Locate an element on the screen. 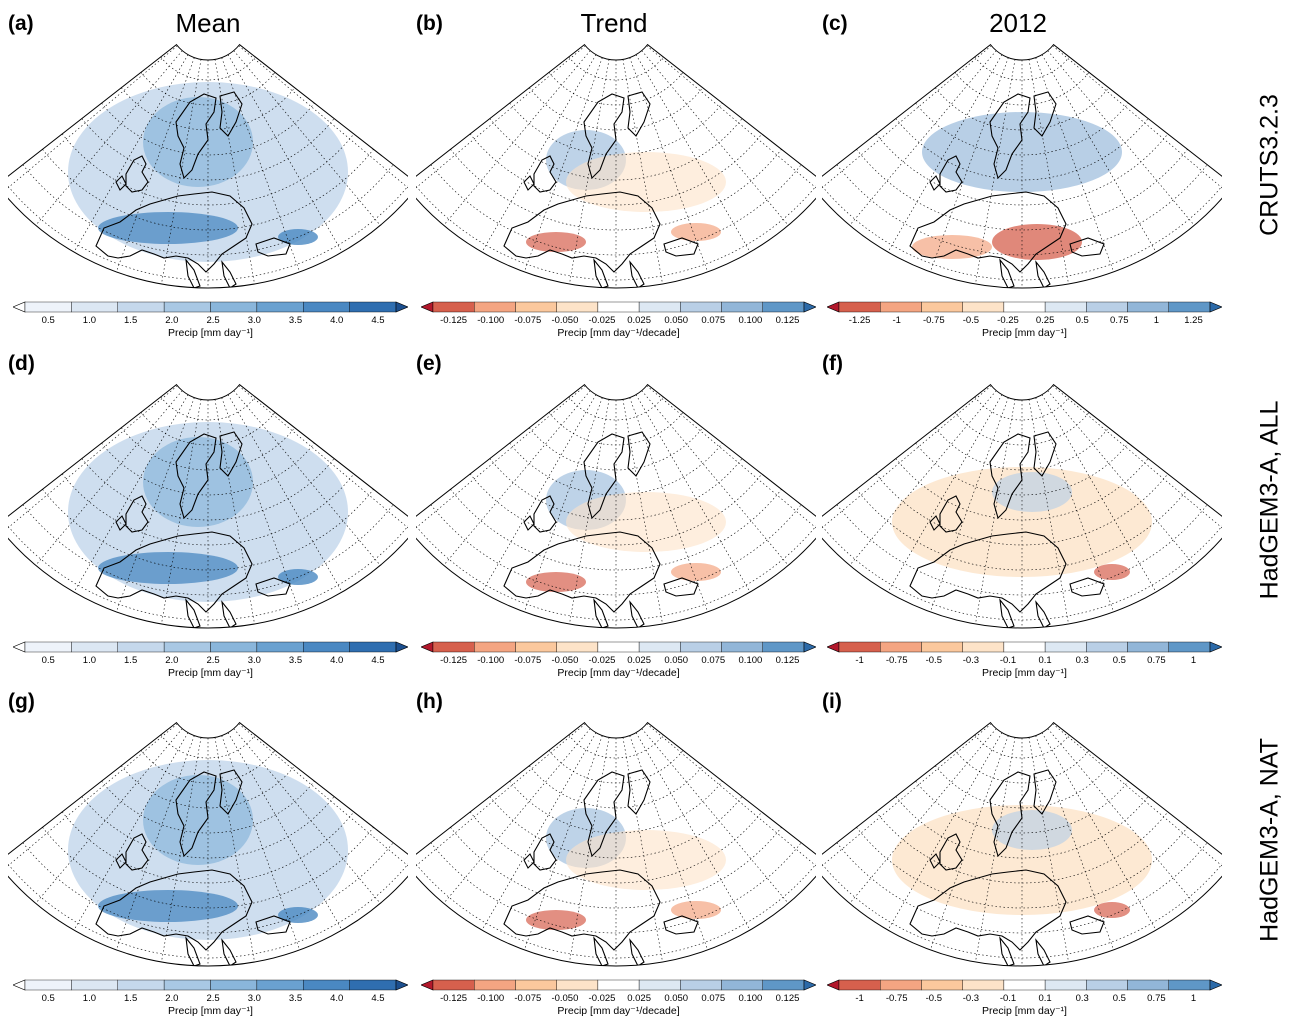 The height and width of the screenshot is (1035, 1300). colorbar-tick-label: -0.100 is located at coordinates (491, 320).